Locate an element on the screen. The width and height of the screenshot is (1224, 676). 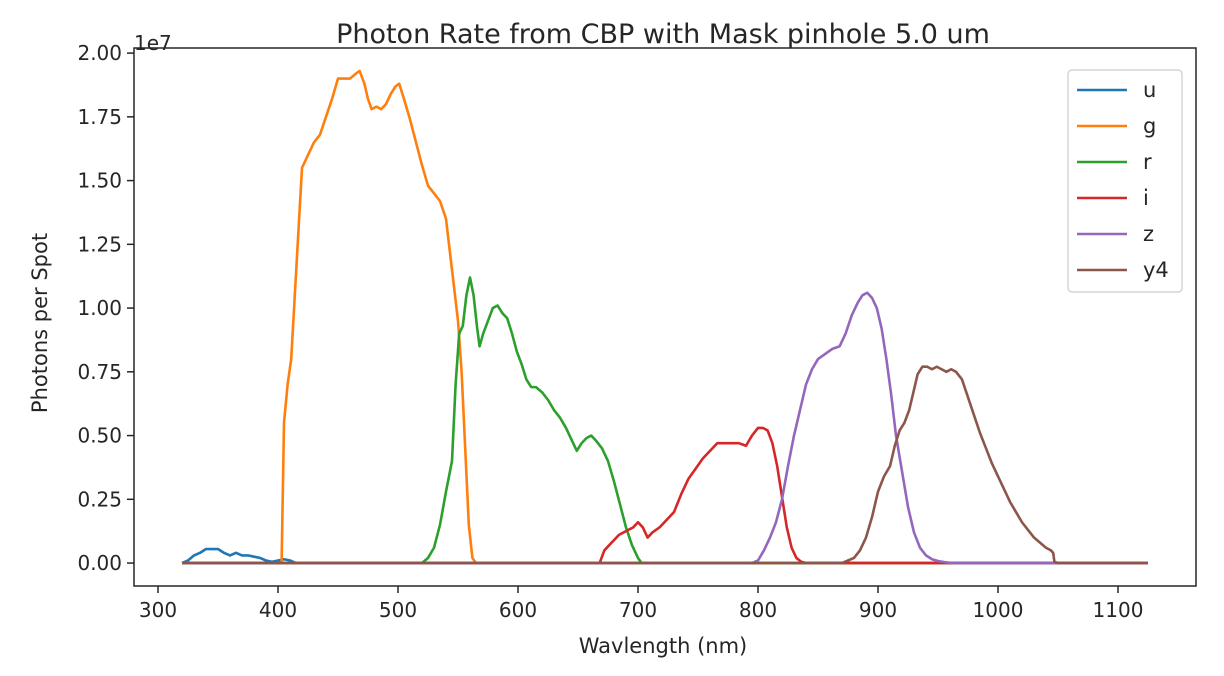
y-tick-1.50: 1.50 is located at coordinates (105, 181).